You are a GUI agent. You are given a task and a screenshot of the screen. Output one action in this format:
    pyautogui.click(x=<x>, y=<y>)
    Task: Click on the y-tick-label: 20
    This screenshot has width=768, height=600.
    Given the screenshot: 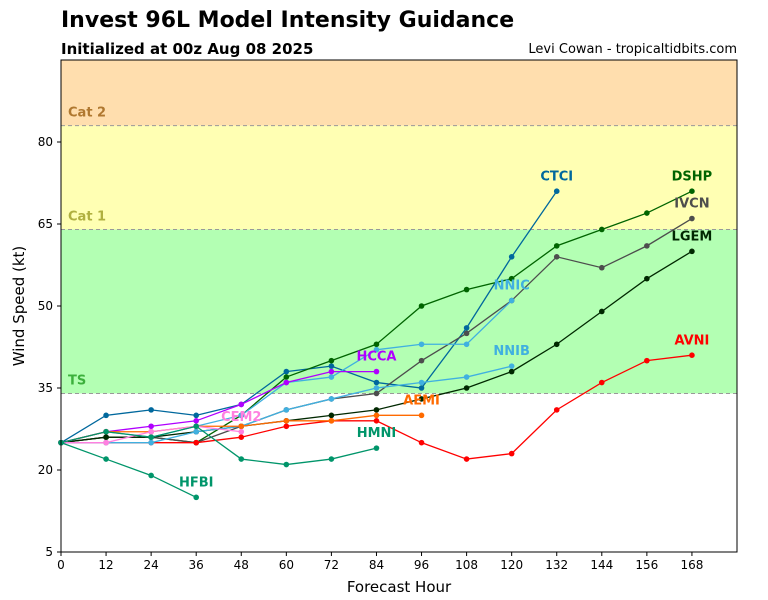 What is the action you would take?
    pyautogui.click(x=45, y=470)
    